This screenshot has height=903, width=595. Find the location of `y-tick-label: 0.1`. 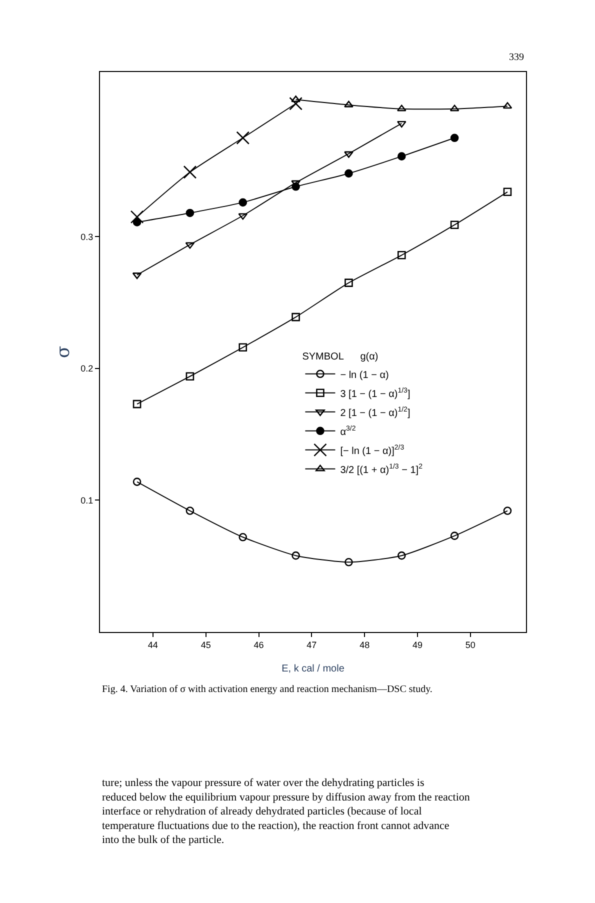

y-tick-label: 0.1 is located at coordinates (87, 500).